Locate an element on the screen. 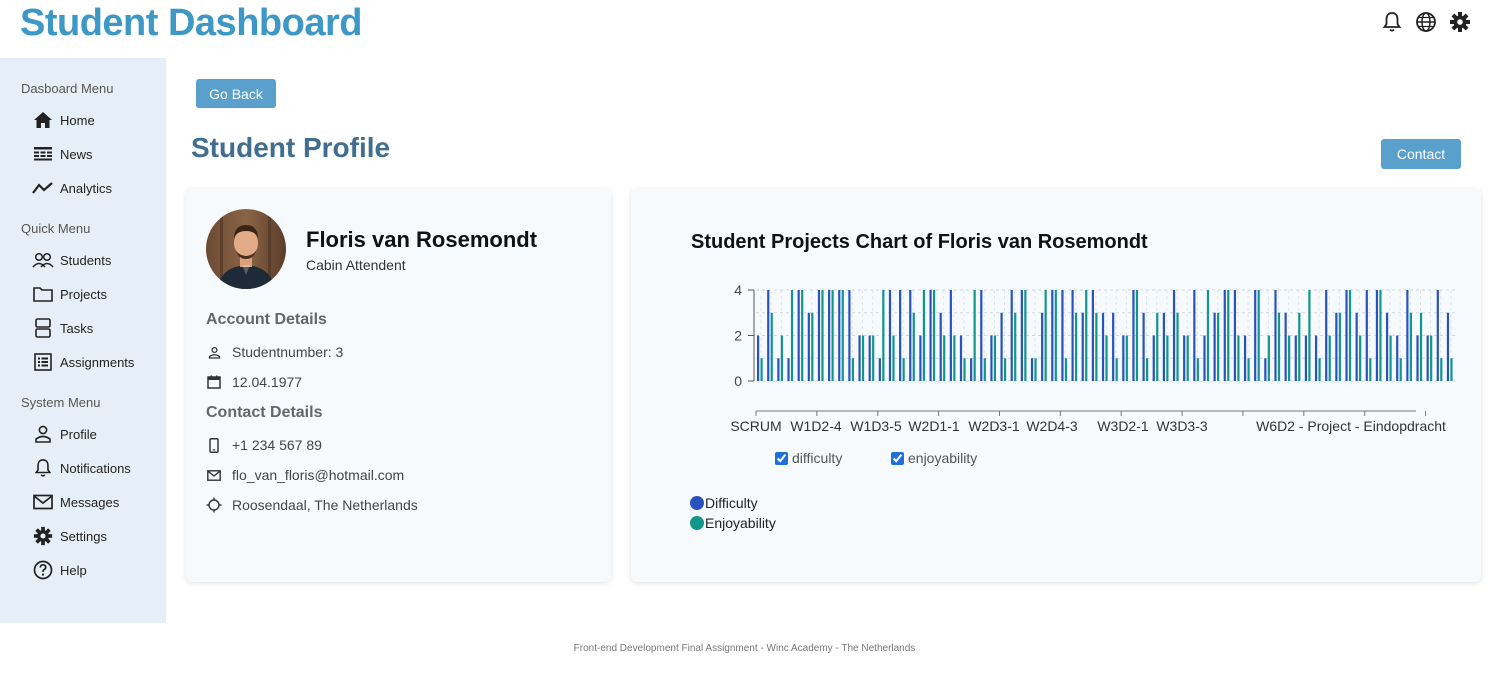  sidebar-item-analytics: Analytics is located at coordinates (72, 188).